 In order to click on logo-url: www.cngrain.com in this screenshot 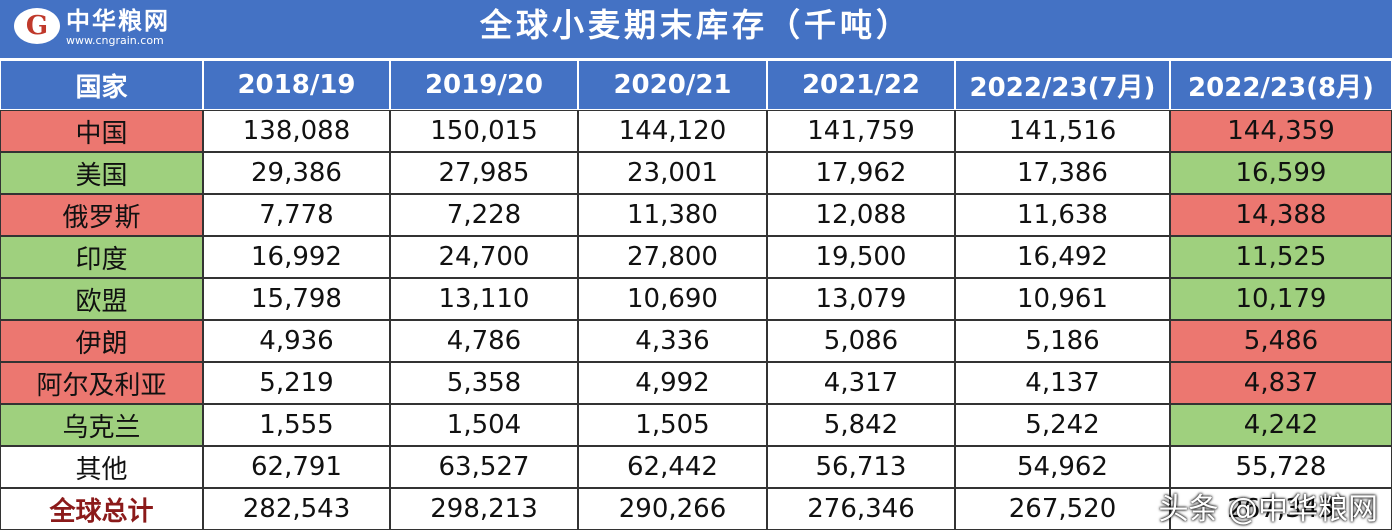, I will do `click(115, 40)`.